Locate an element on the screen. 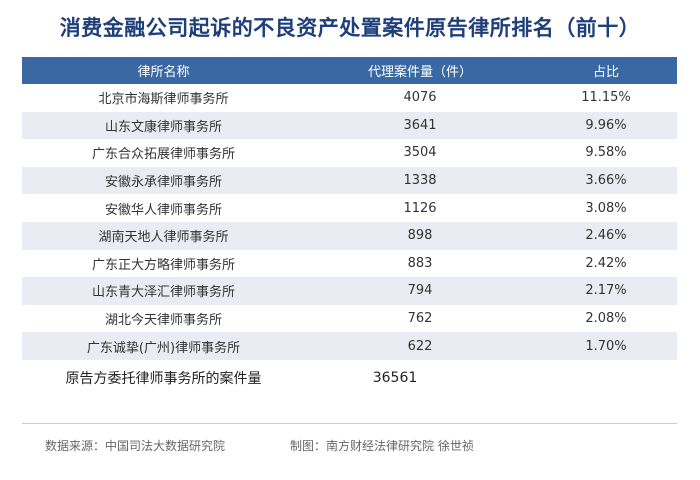 This screenshot has width=700, height=480. cell-share: 3.66% is located at coordinates (606, 181).